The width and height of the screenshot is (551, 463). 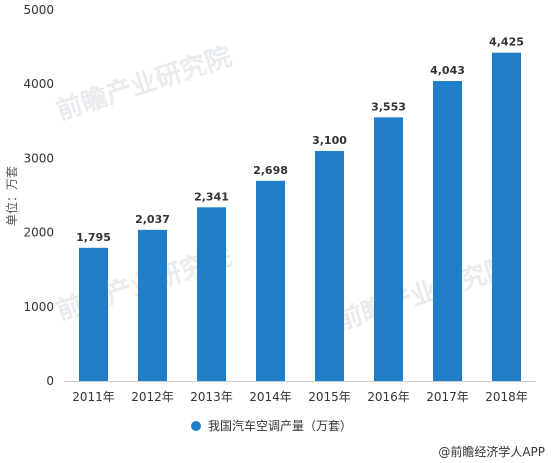 What do you see at coordinates (211, 196) in the screenshot?
I see `data-label: 2,341` at bounding box center [211, 196].